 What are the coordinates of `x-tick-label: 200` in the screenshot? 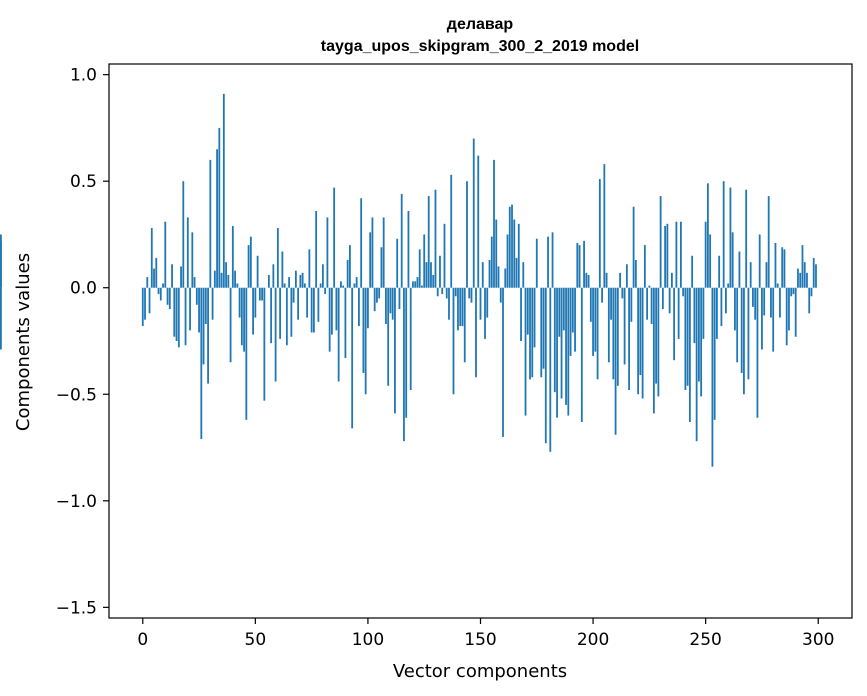 It's located at (593, 640).